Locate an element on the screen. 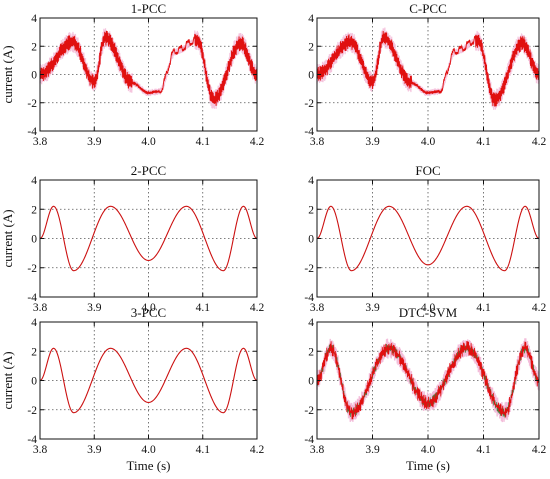  chart-title: 1-PCC is located at coordinates (148, 8).